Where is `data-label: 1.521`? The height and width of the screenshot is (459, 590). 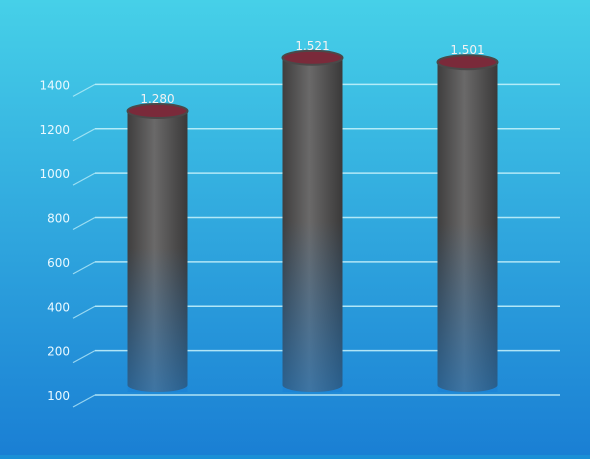 data-label: 1.521 is located at coordinates (312, 46).